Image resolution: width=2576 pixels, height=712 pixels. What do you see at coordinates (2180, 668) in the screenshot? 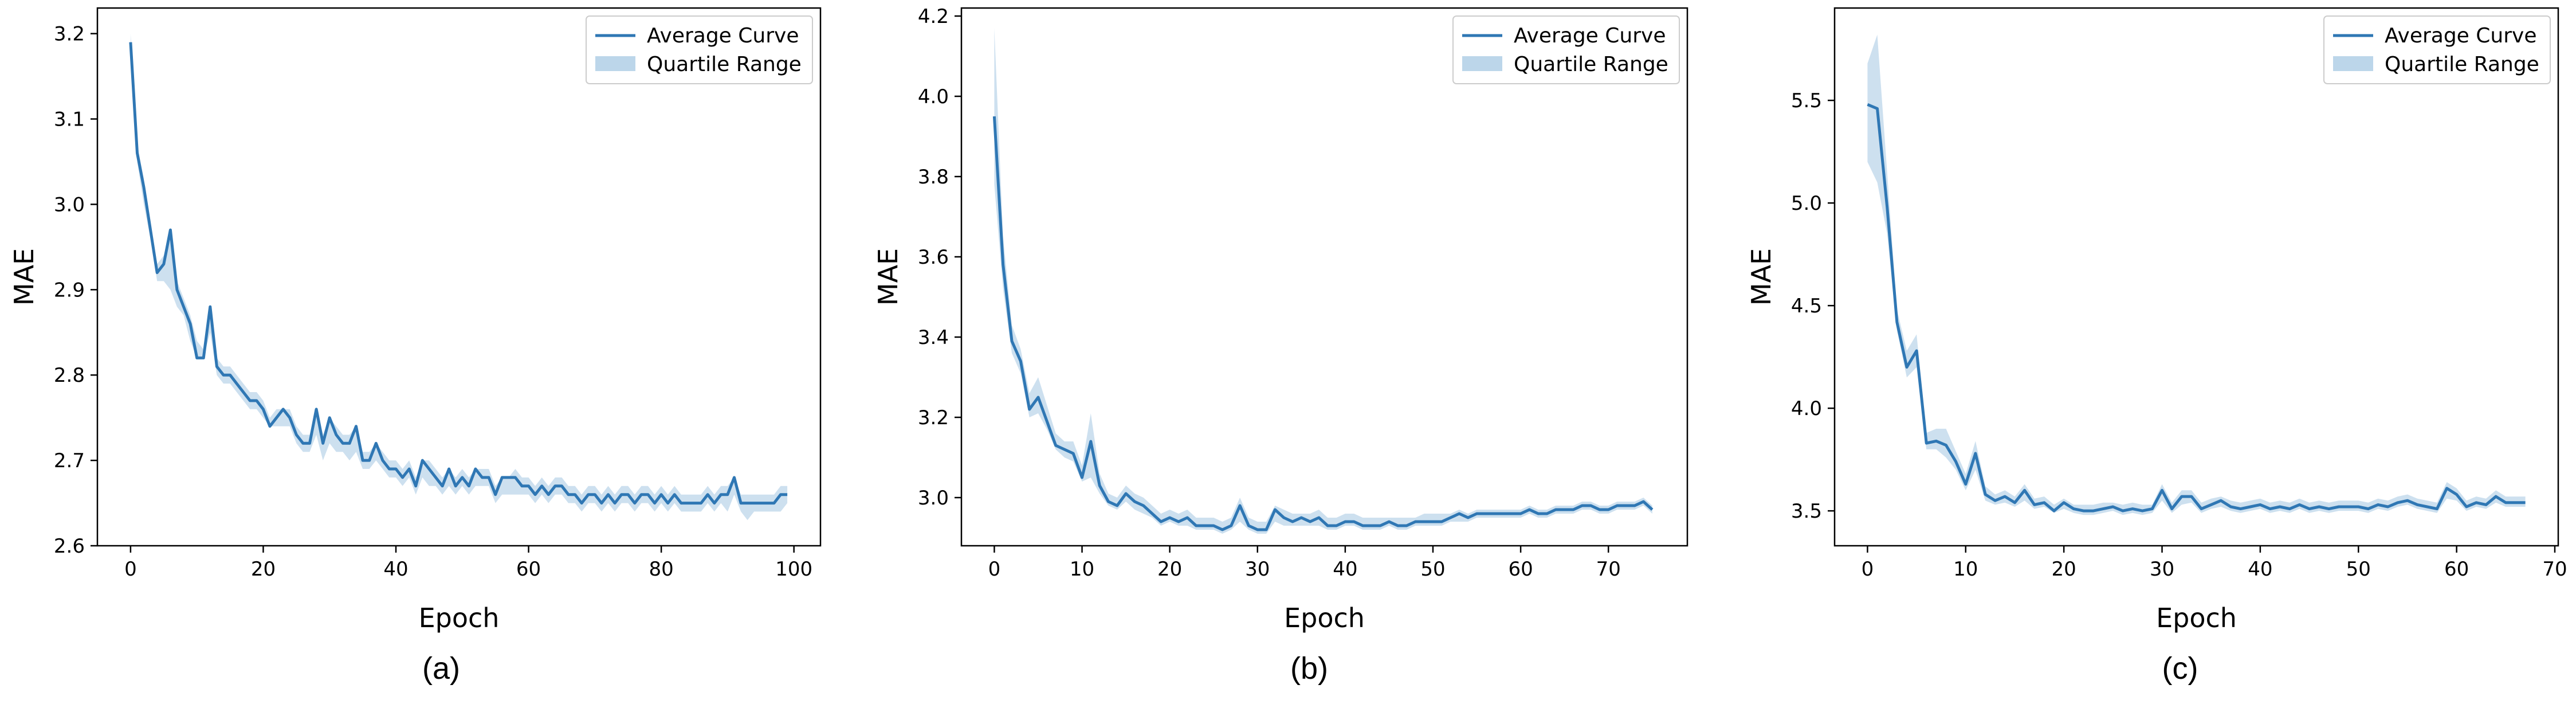
I see `panel-caption: (c)` at bounding box center [2180, 668].